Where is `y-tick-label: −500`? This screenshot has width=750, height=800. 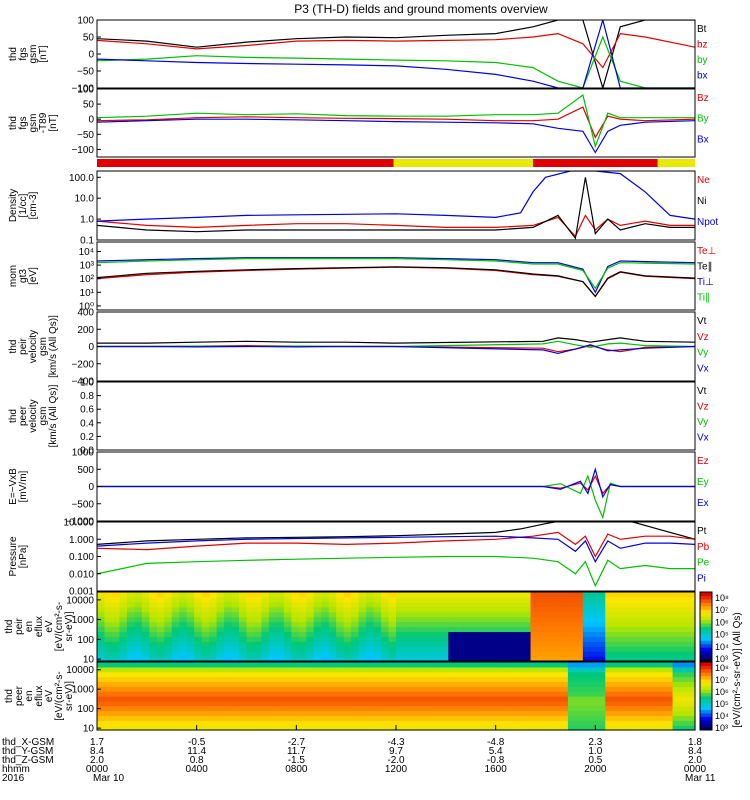
y-tick-label: −500 is located at coordinates (82, 504).